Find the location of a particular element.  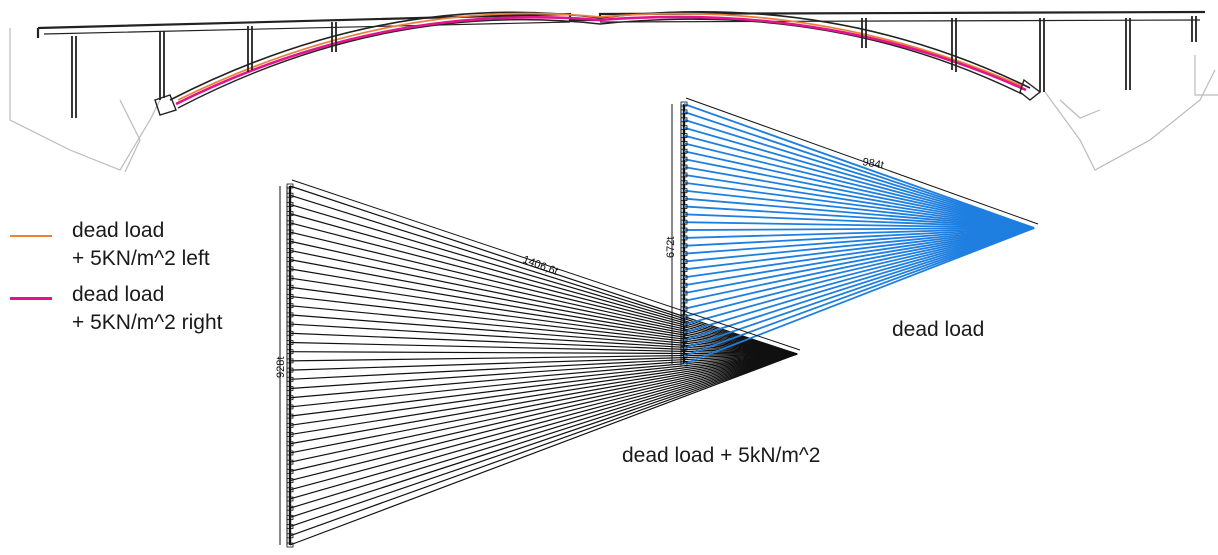

dim-label-blue-diagonal: 984t is located at coordinates (872, 164).